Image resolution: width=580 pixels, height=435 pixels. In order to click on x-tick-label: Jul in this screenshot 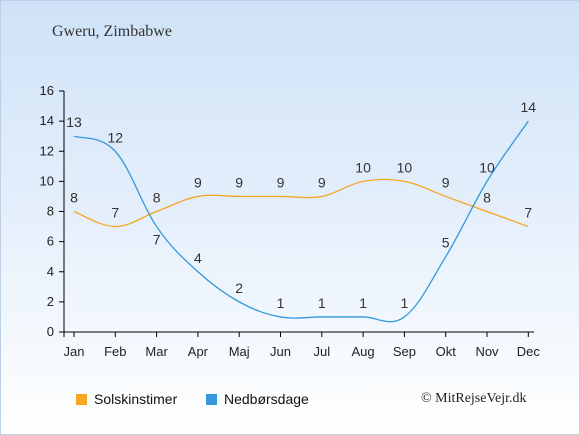, I will do `click(321, 351)`.